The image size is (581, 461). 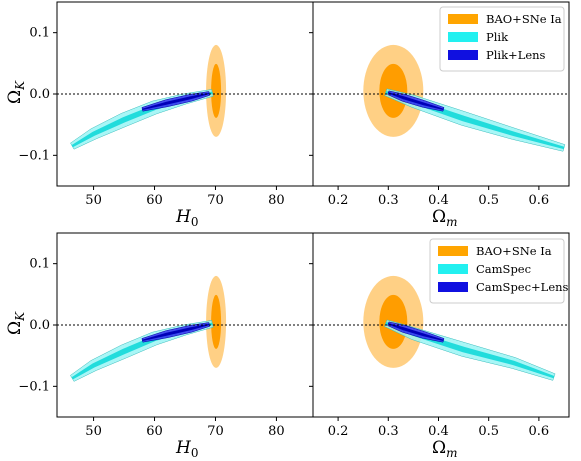 What do you see at coordinates (445, 449) in the screenshot?
I see `xlabel-om-bottom: Ωm` at bounding box center [445, 449].